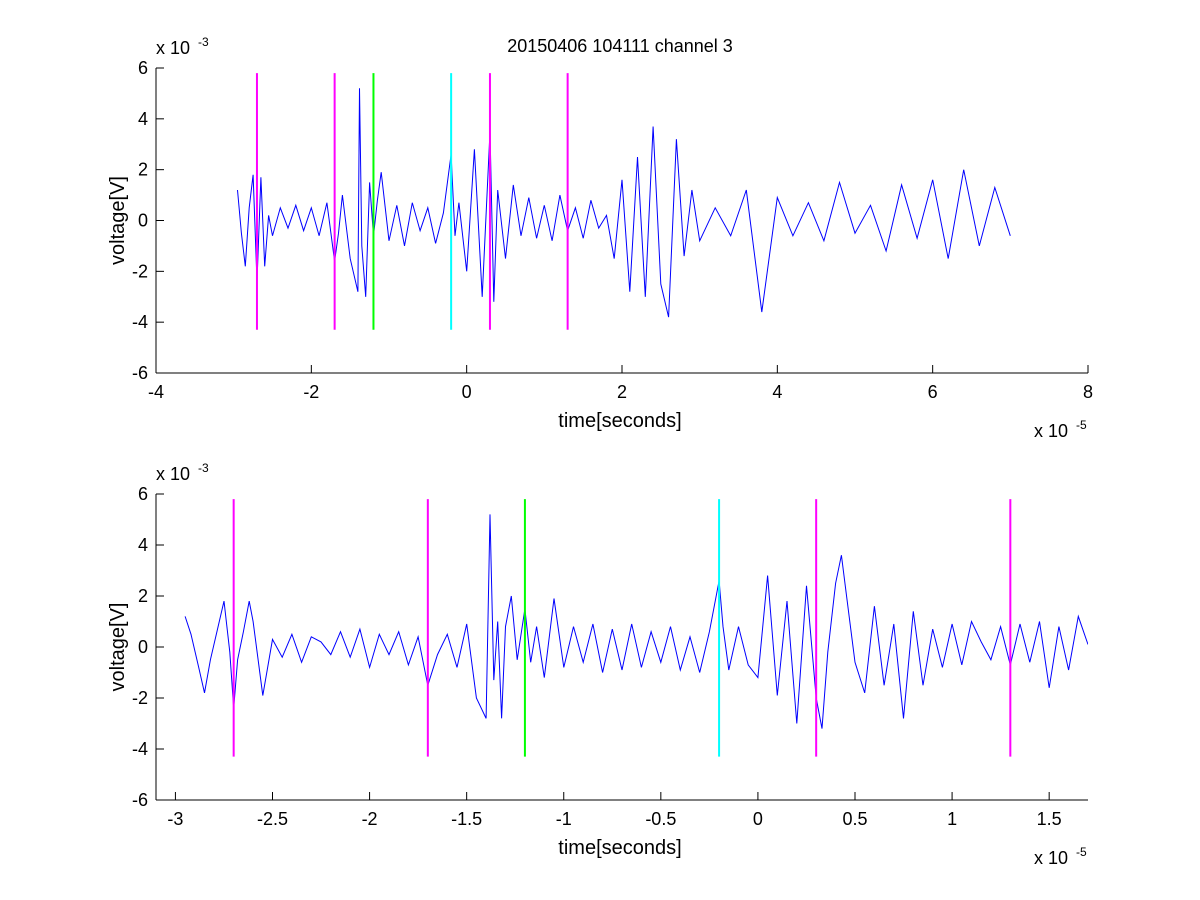  What do you see at coordinates (156, 392) in the screenshot?
I see `x-tick-label: -4` at bounding box center [156, 392].